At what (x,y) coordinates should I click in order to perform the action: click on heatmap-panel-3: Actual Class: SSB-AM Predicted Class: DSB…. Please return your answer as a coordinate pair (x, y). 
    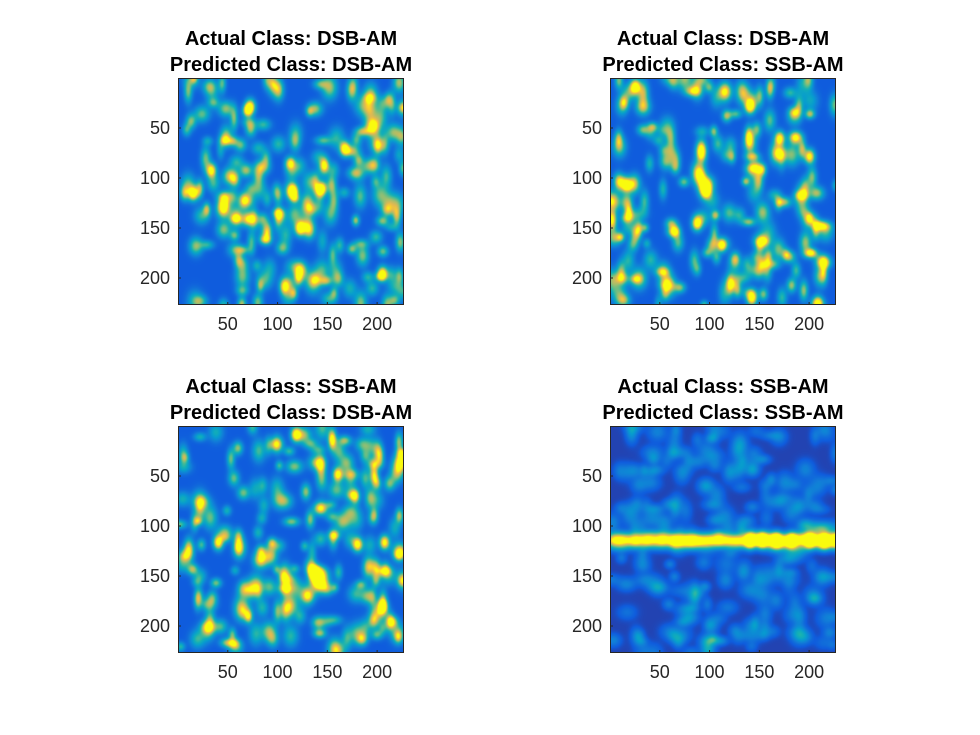
    Looking at the image, I should click on (276, 529).